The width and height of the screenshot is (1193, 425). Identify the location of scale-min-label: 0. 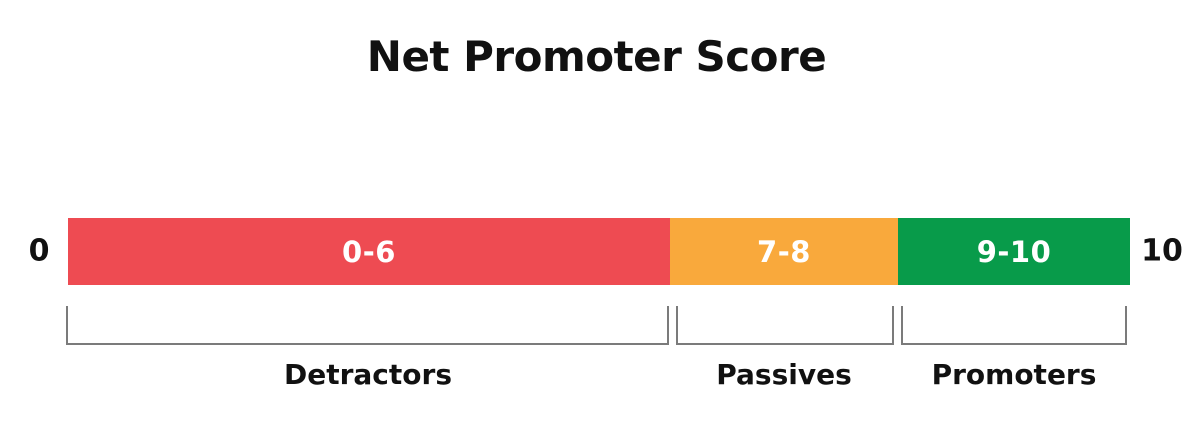
(39, 251).